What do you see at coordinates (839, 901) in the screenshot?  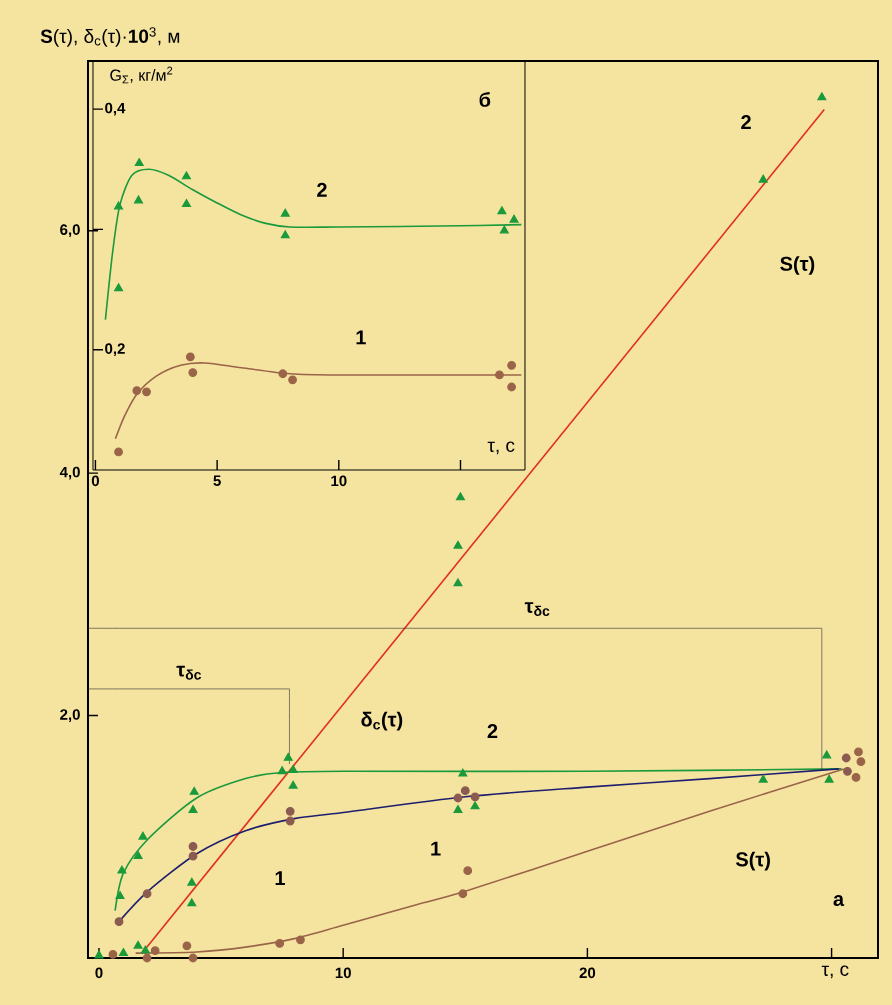 I see `annotation: а` at bounding box center [839, 901].